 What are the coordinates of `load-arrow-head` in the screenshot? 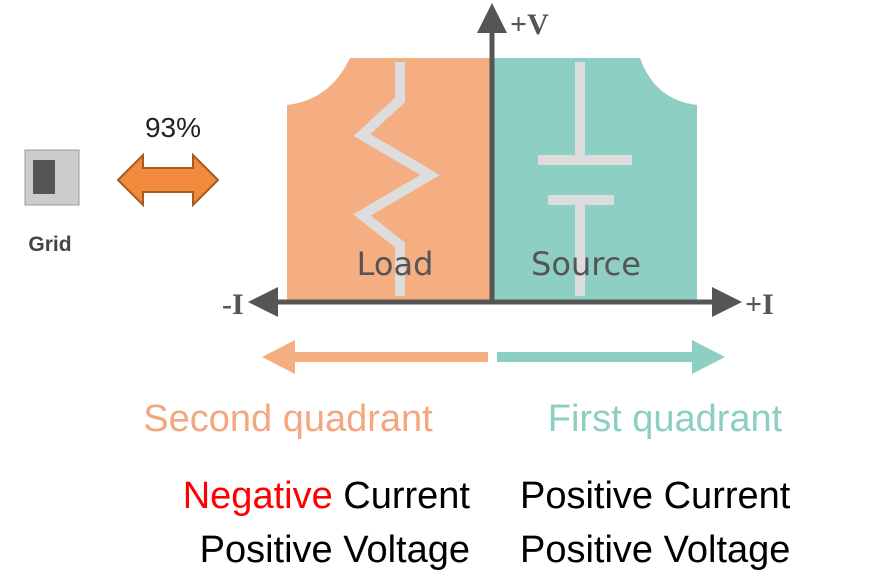 It's located at (278, 357).